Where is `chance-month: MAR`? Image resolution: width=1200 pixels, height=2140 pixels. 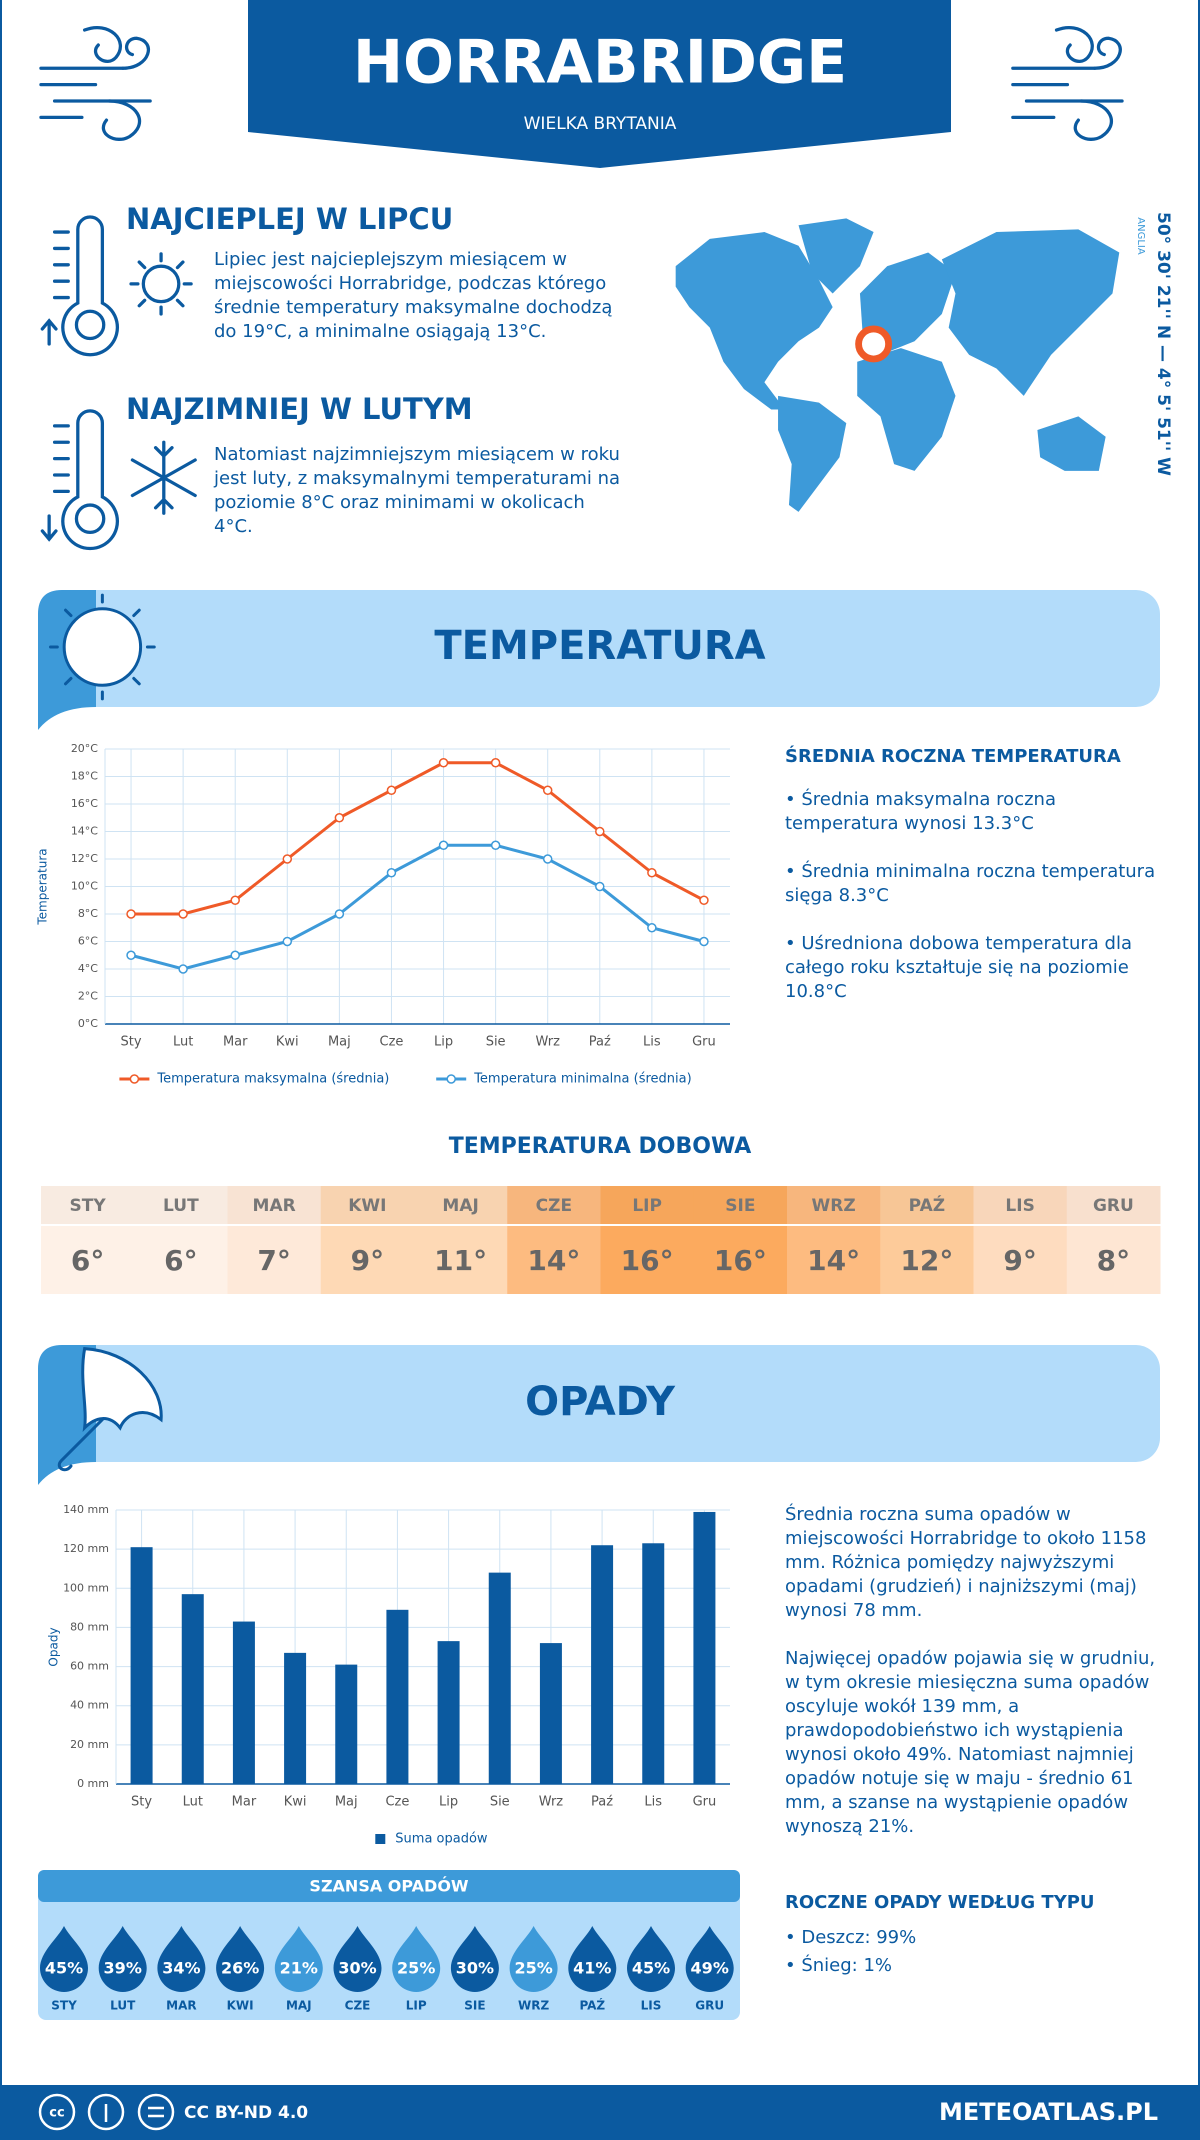
chance-month: MAR is located at coordinates (181, 2006).